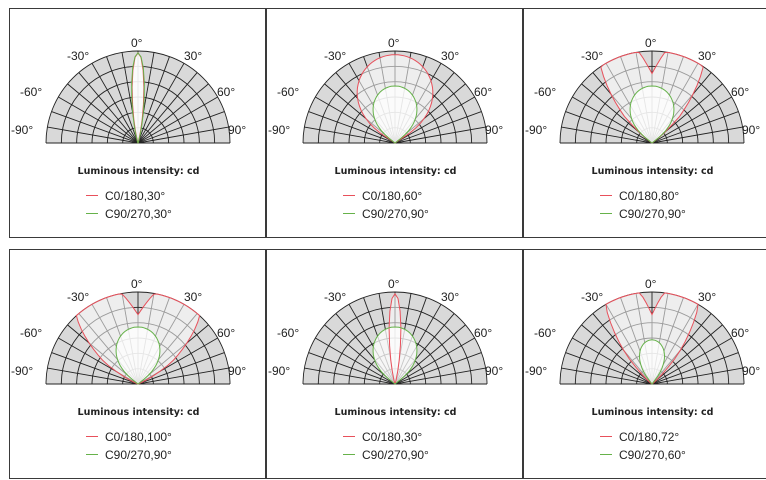  Describe the element at coordinates (536, 130) in the screenshot. I see `angle-label: -90°` at that location.